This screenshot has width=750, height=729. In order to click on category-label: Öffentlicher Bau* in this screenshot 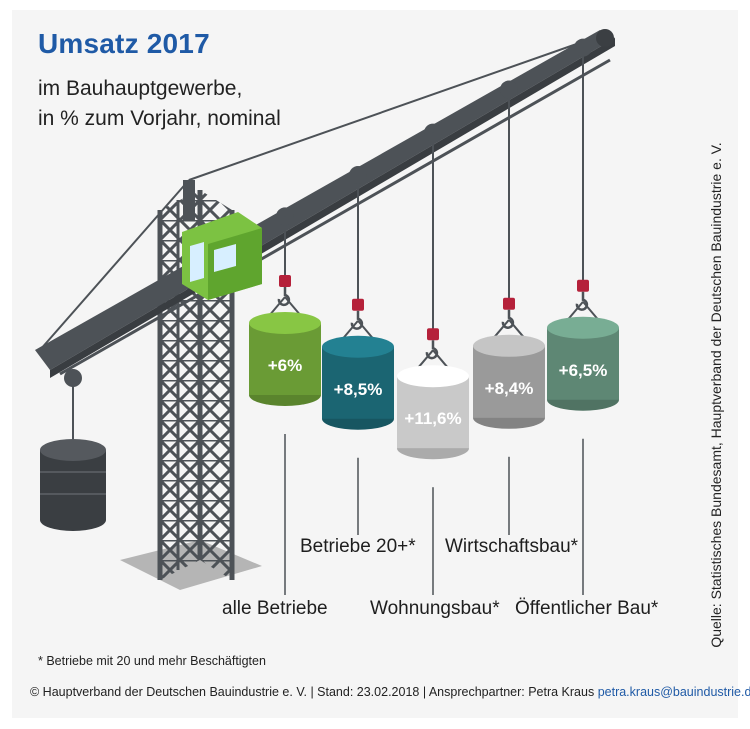, I will do `click(587, 608)`.